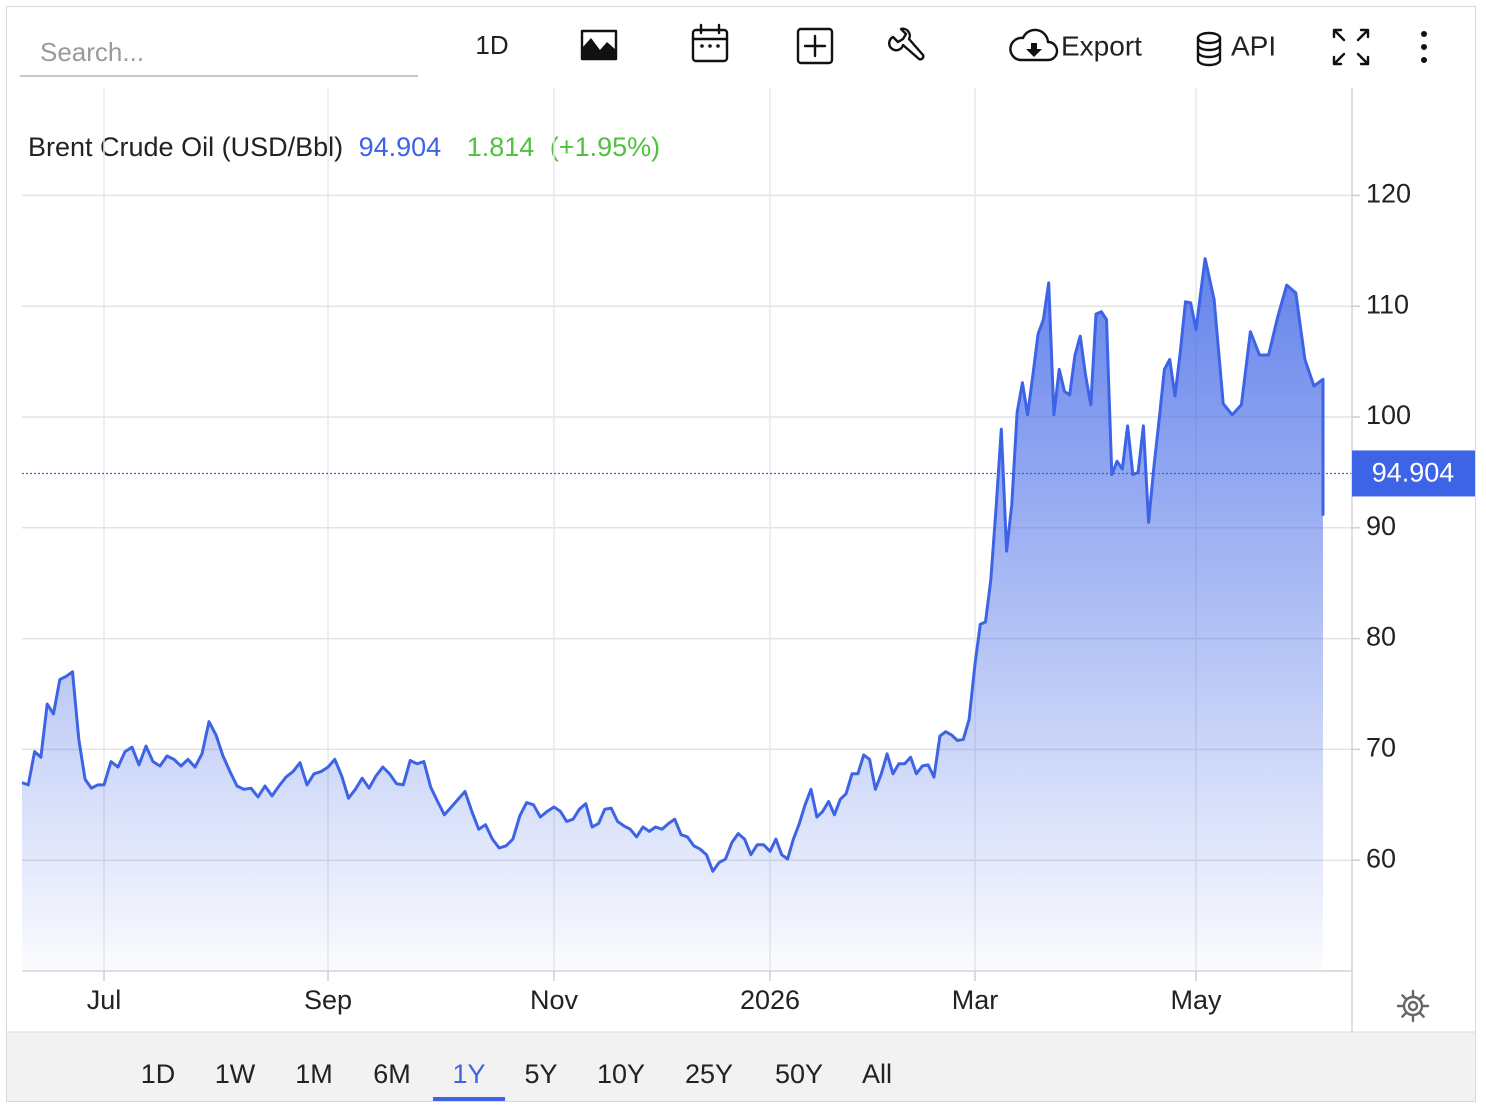 This screenshot has width=1486, height=1106. I want to click on settings-wrench-icon, so click(906, 44).